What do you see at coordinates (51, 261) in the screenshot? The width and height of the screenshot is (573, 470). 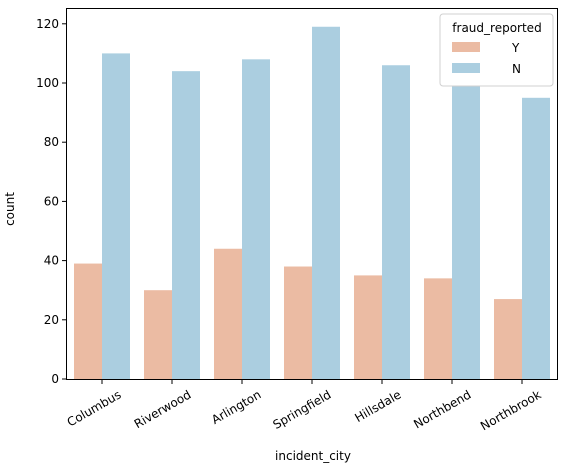 I see `y-tick-label: 40` at bounding box center [51, 261].